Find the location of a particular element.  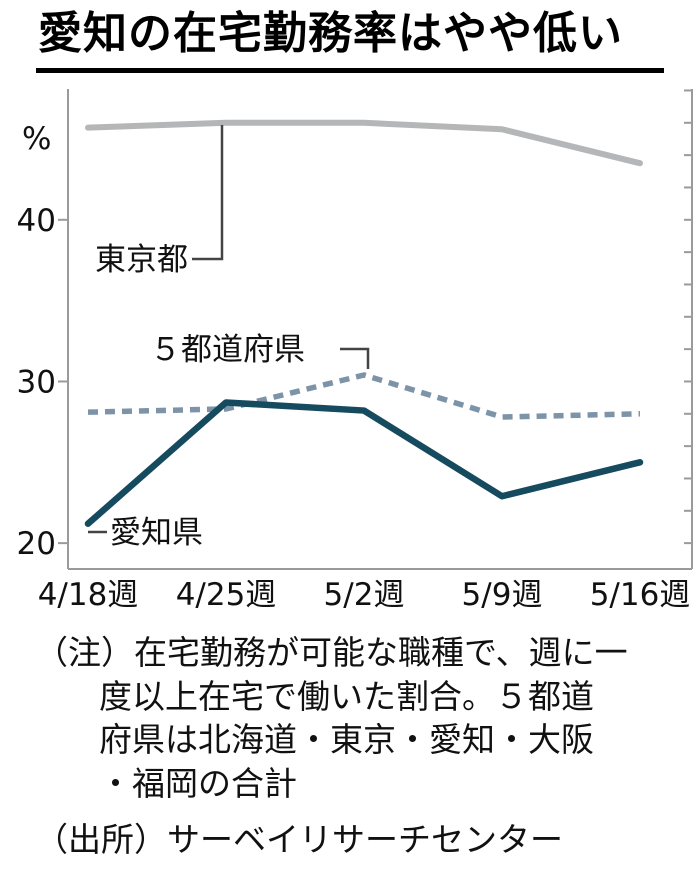

x-tick-label: 4/25週 is located at coordinates (226, 595).